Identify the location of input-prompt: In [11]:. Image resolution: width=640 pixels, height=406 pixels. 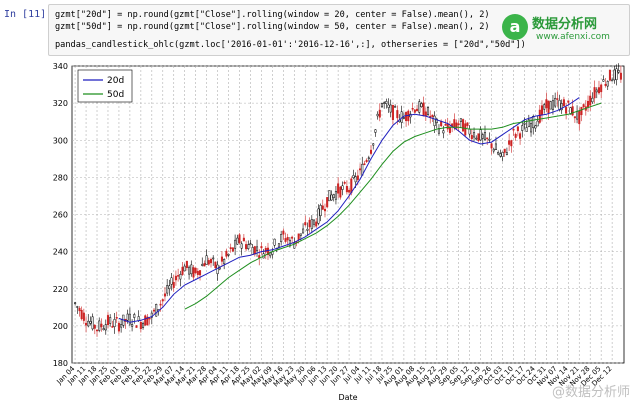
(28, 14).